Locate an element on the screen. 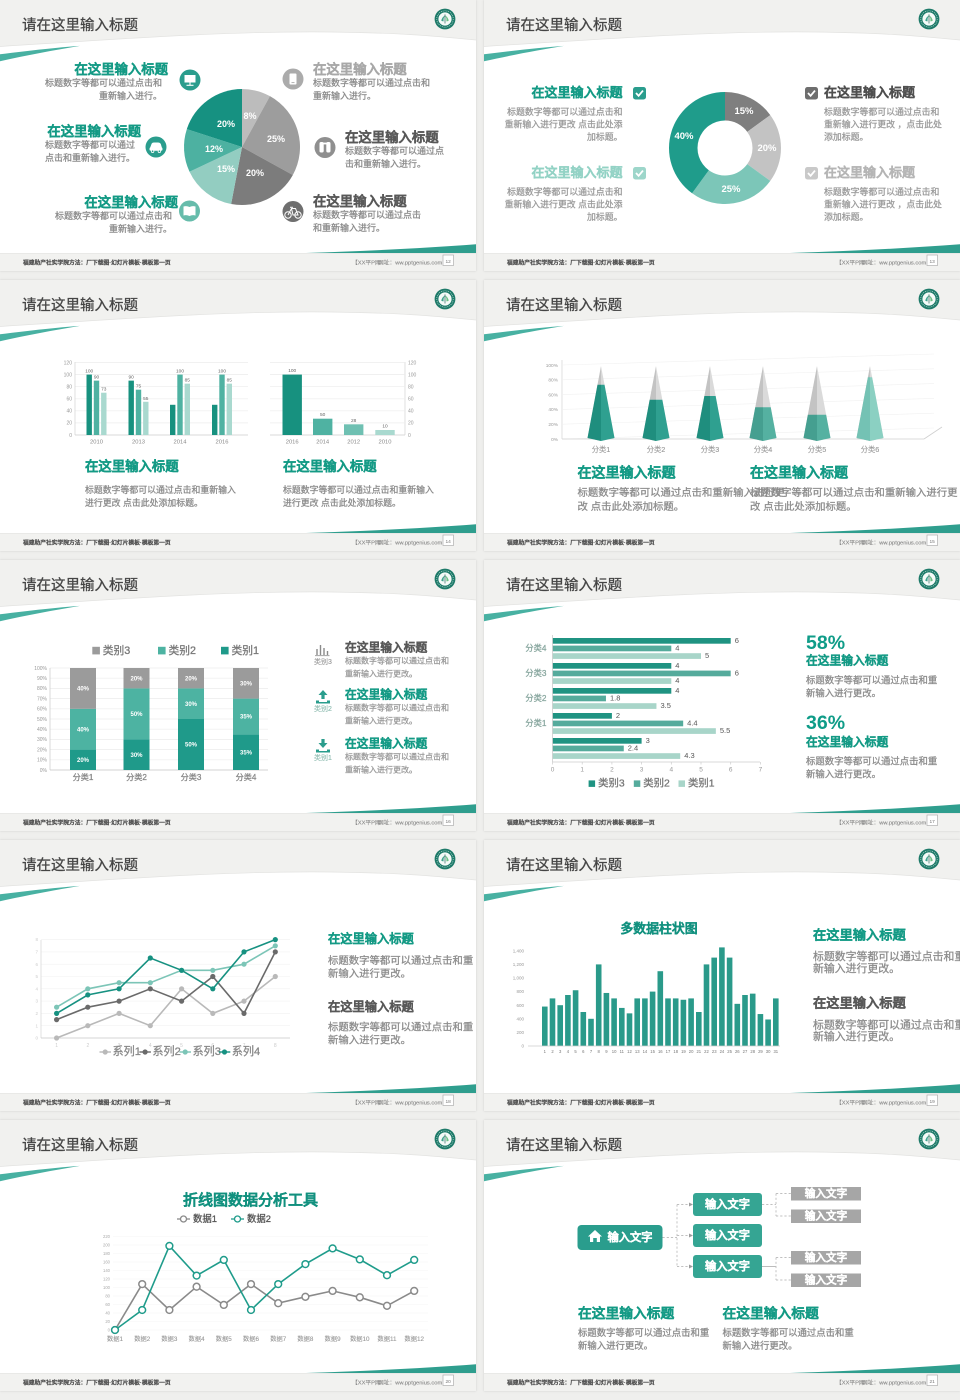 Image resolution: width=960 pixels, height=1400 pixels. svg-text: 数据1 is located at coordinates (115, 1338).